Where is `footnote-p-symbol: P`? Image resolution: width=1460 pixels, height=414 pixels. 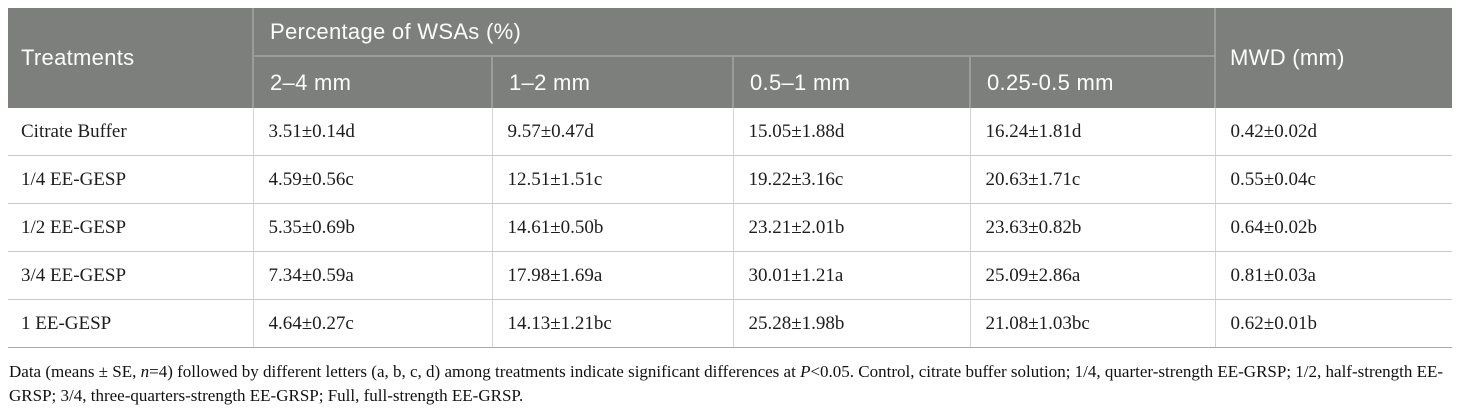
footnote-p-symbol: P is located at coordinates (805, 371).